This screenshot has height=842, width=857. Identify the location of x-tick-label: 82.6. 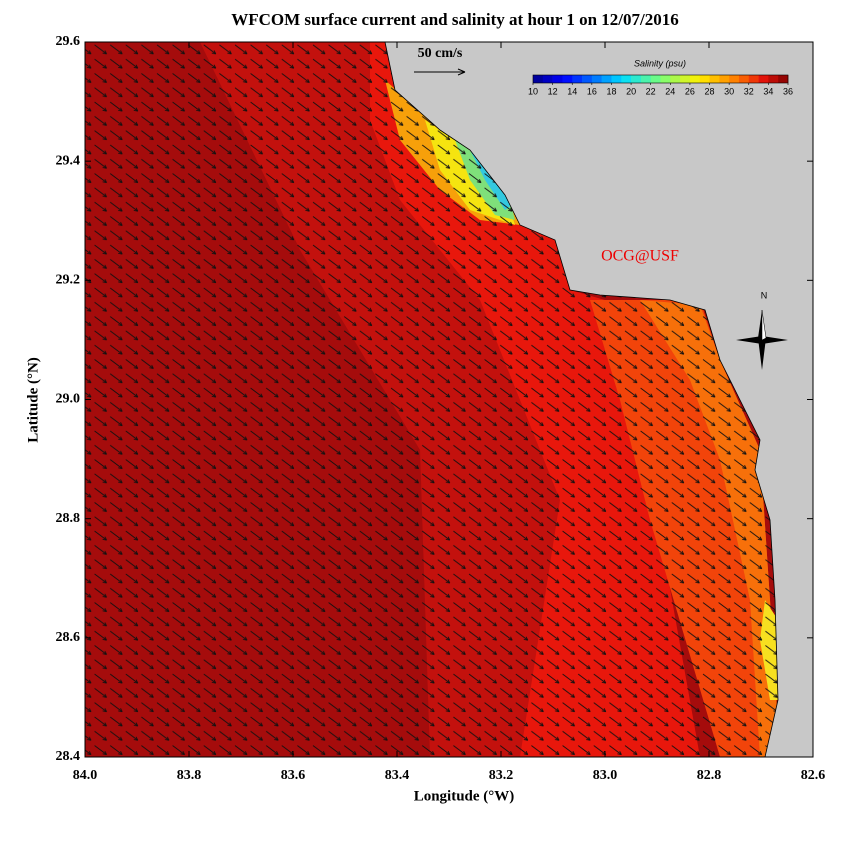
(813, 775).